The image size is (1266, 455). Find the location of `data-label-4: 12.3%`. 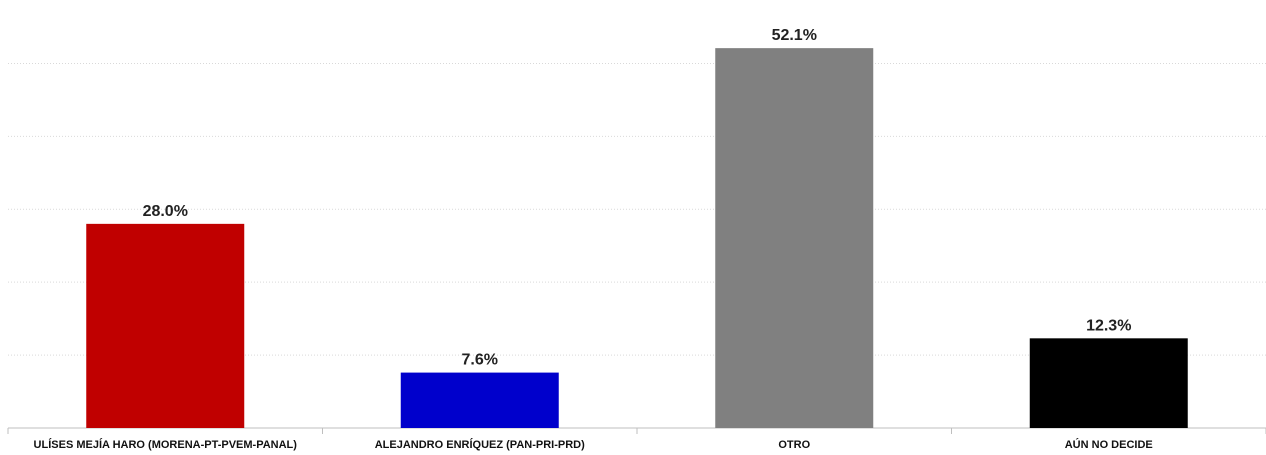

data-label-4: 12.3% is located at coordinates (1108, 325).